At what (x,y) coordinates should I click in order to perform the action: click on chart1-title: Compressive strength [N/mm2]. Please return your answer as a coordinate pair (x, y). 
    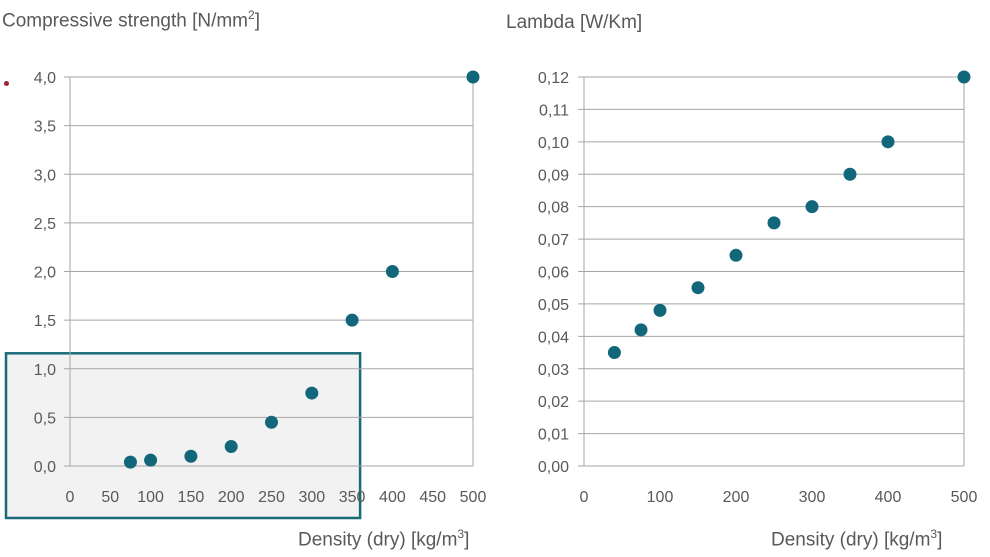
    Looking at the image, I should click on (131, 20).